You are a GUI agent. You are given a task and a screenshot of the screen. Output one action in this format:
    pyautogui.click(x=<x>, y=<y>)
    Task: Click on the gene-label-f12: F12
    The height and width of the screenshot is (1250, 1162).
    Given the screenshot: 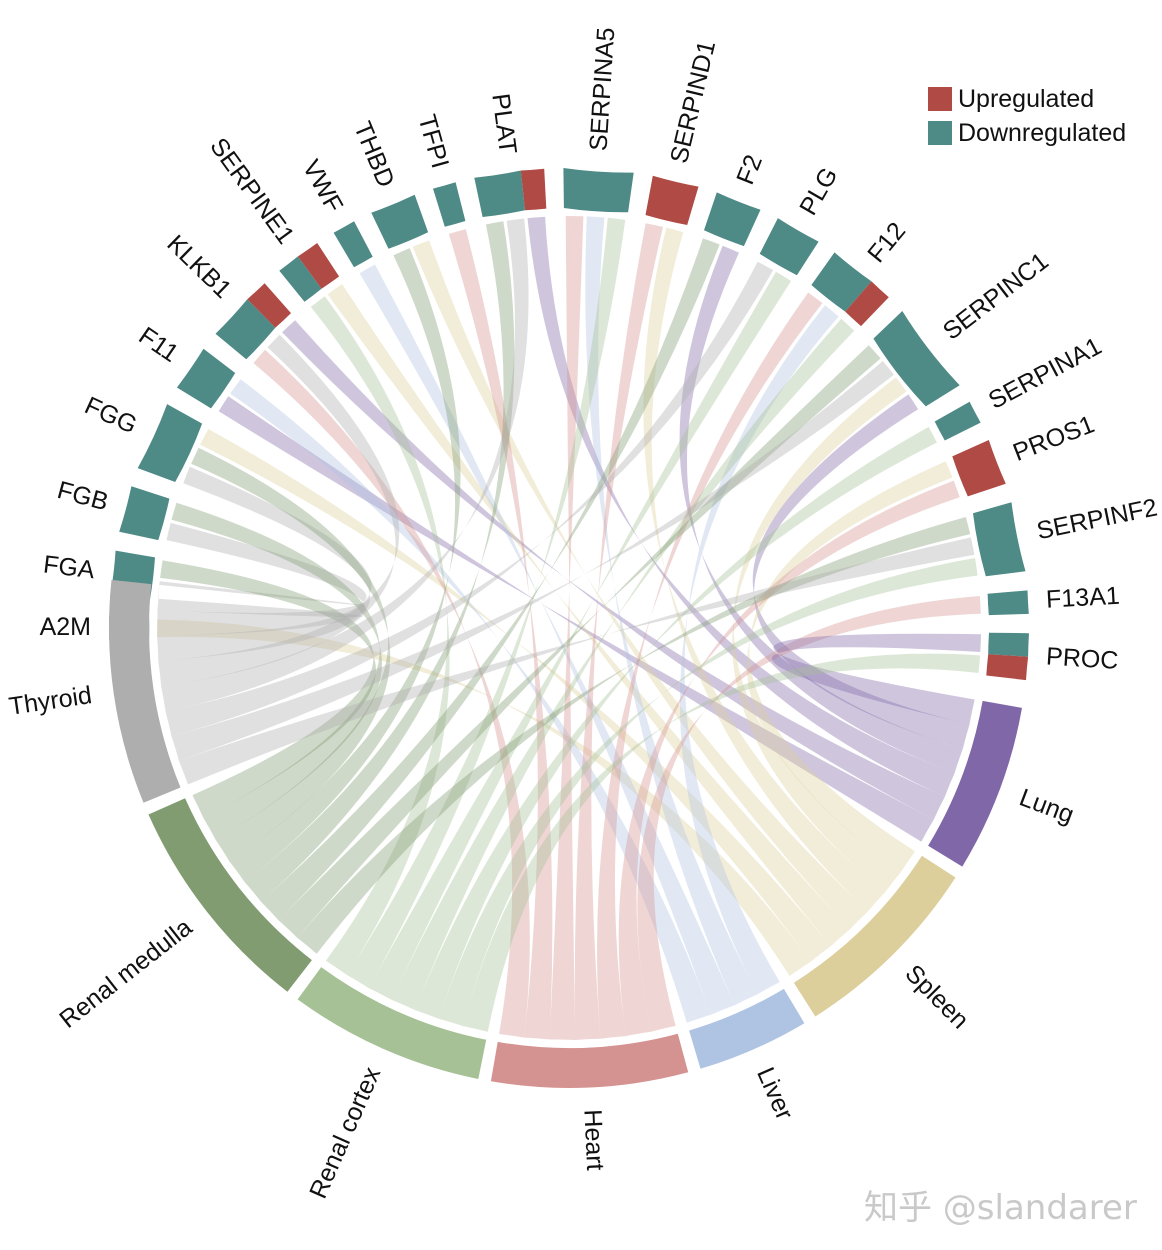 What is the action you would take?
    pyautogui.click(x=886, y=242)
    